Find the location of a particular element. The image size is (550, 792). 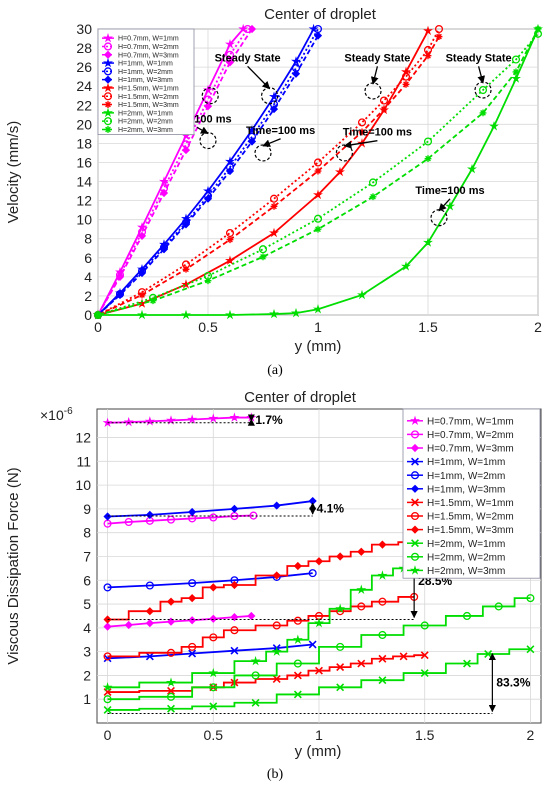

legend-box is located at coordinates (471, 493).